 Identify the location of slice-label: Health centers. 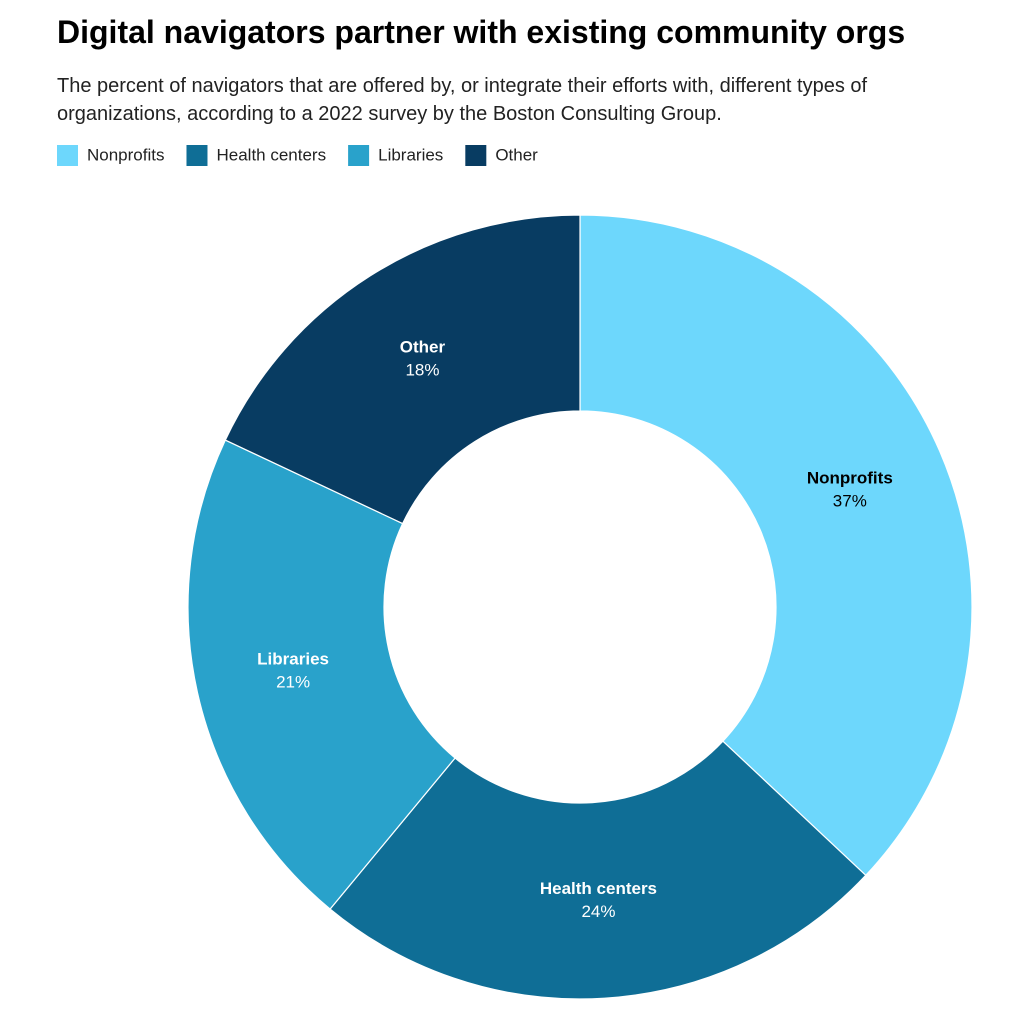
(598, 888).